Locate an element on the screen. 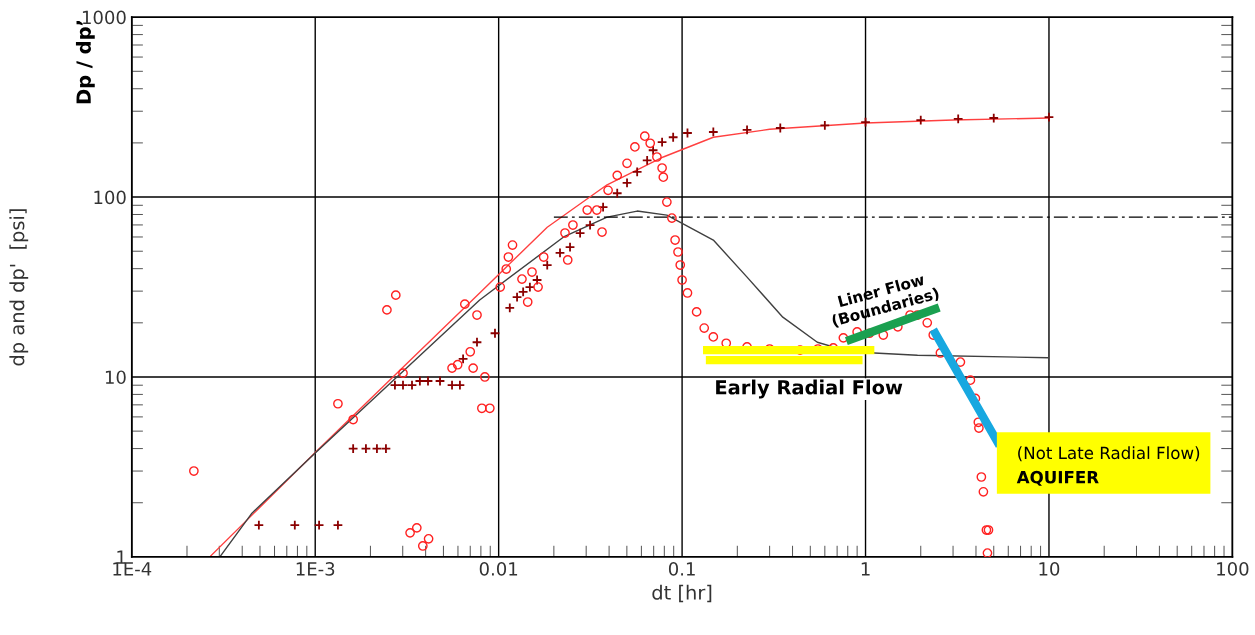 The height and width of the screenshot is (635, 1255). x-tick-label: 0.01 is located at coordinates (498, 569).